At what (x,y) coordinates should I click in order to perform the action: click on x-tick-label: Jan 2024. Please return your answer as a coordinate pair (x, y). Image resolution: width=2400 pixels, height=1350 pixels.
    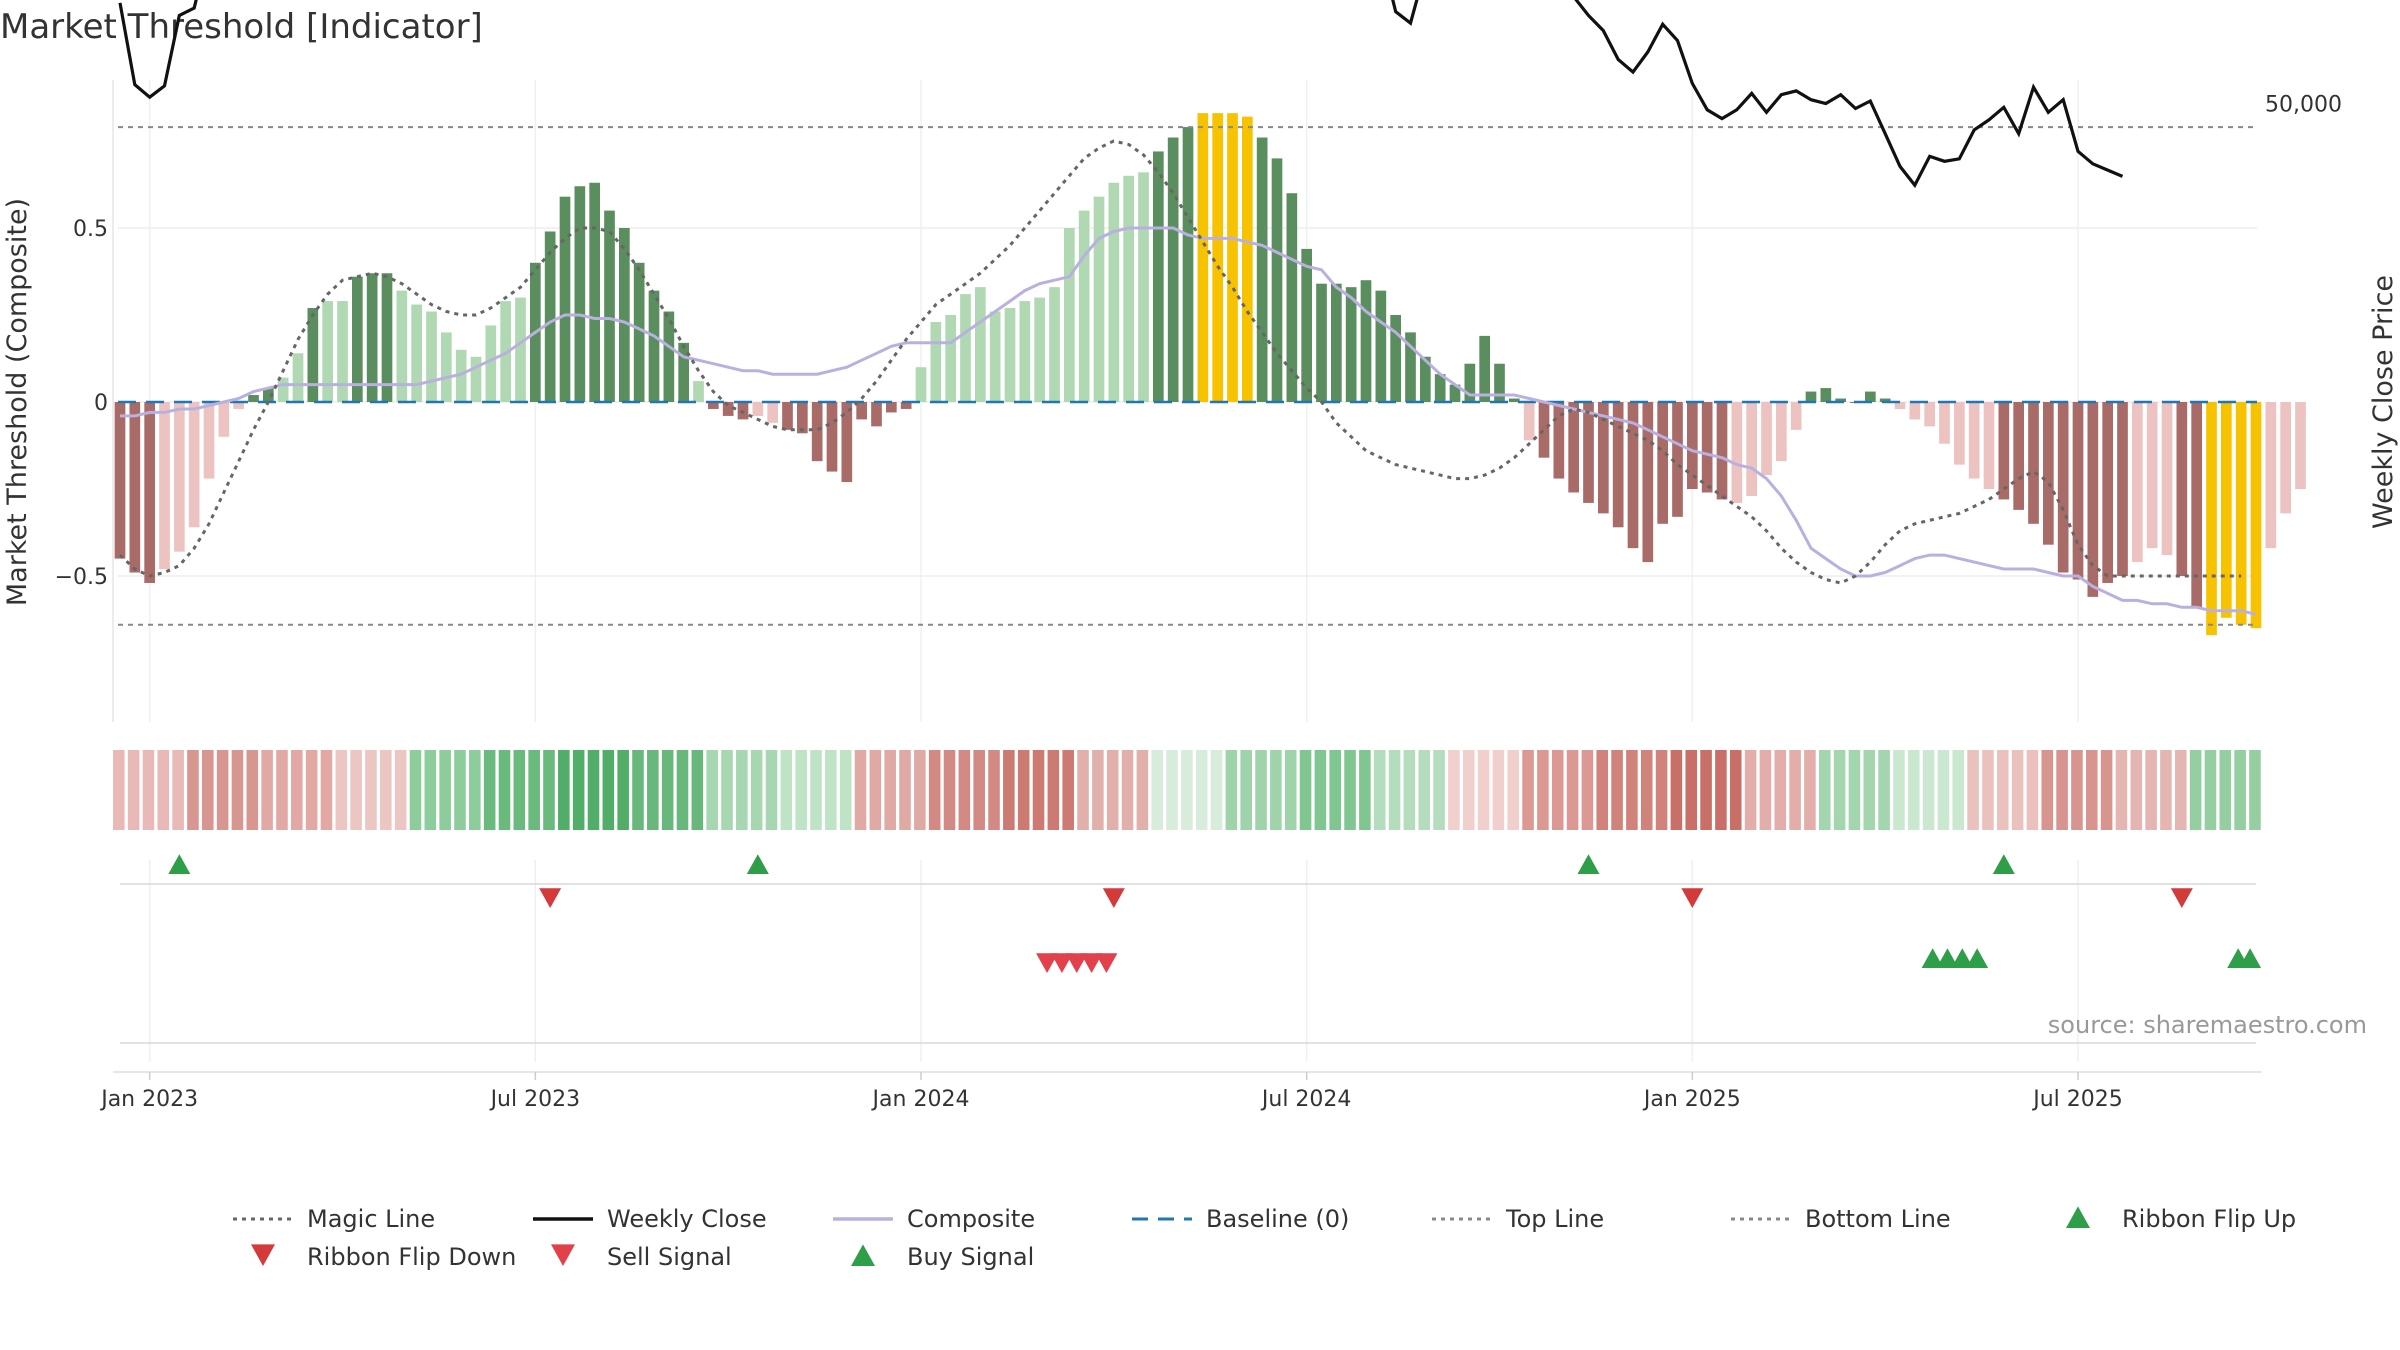
    Looking at the image, I should click on (920, 1099).